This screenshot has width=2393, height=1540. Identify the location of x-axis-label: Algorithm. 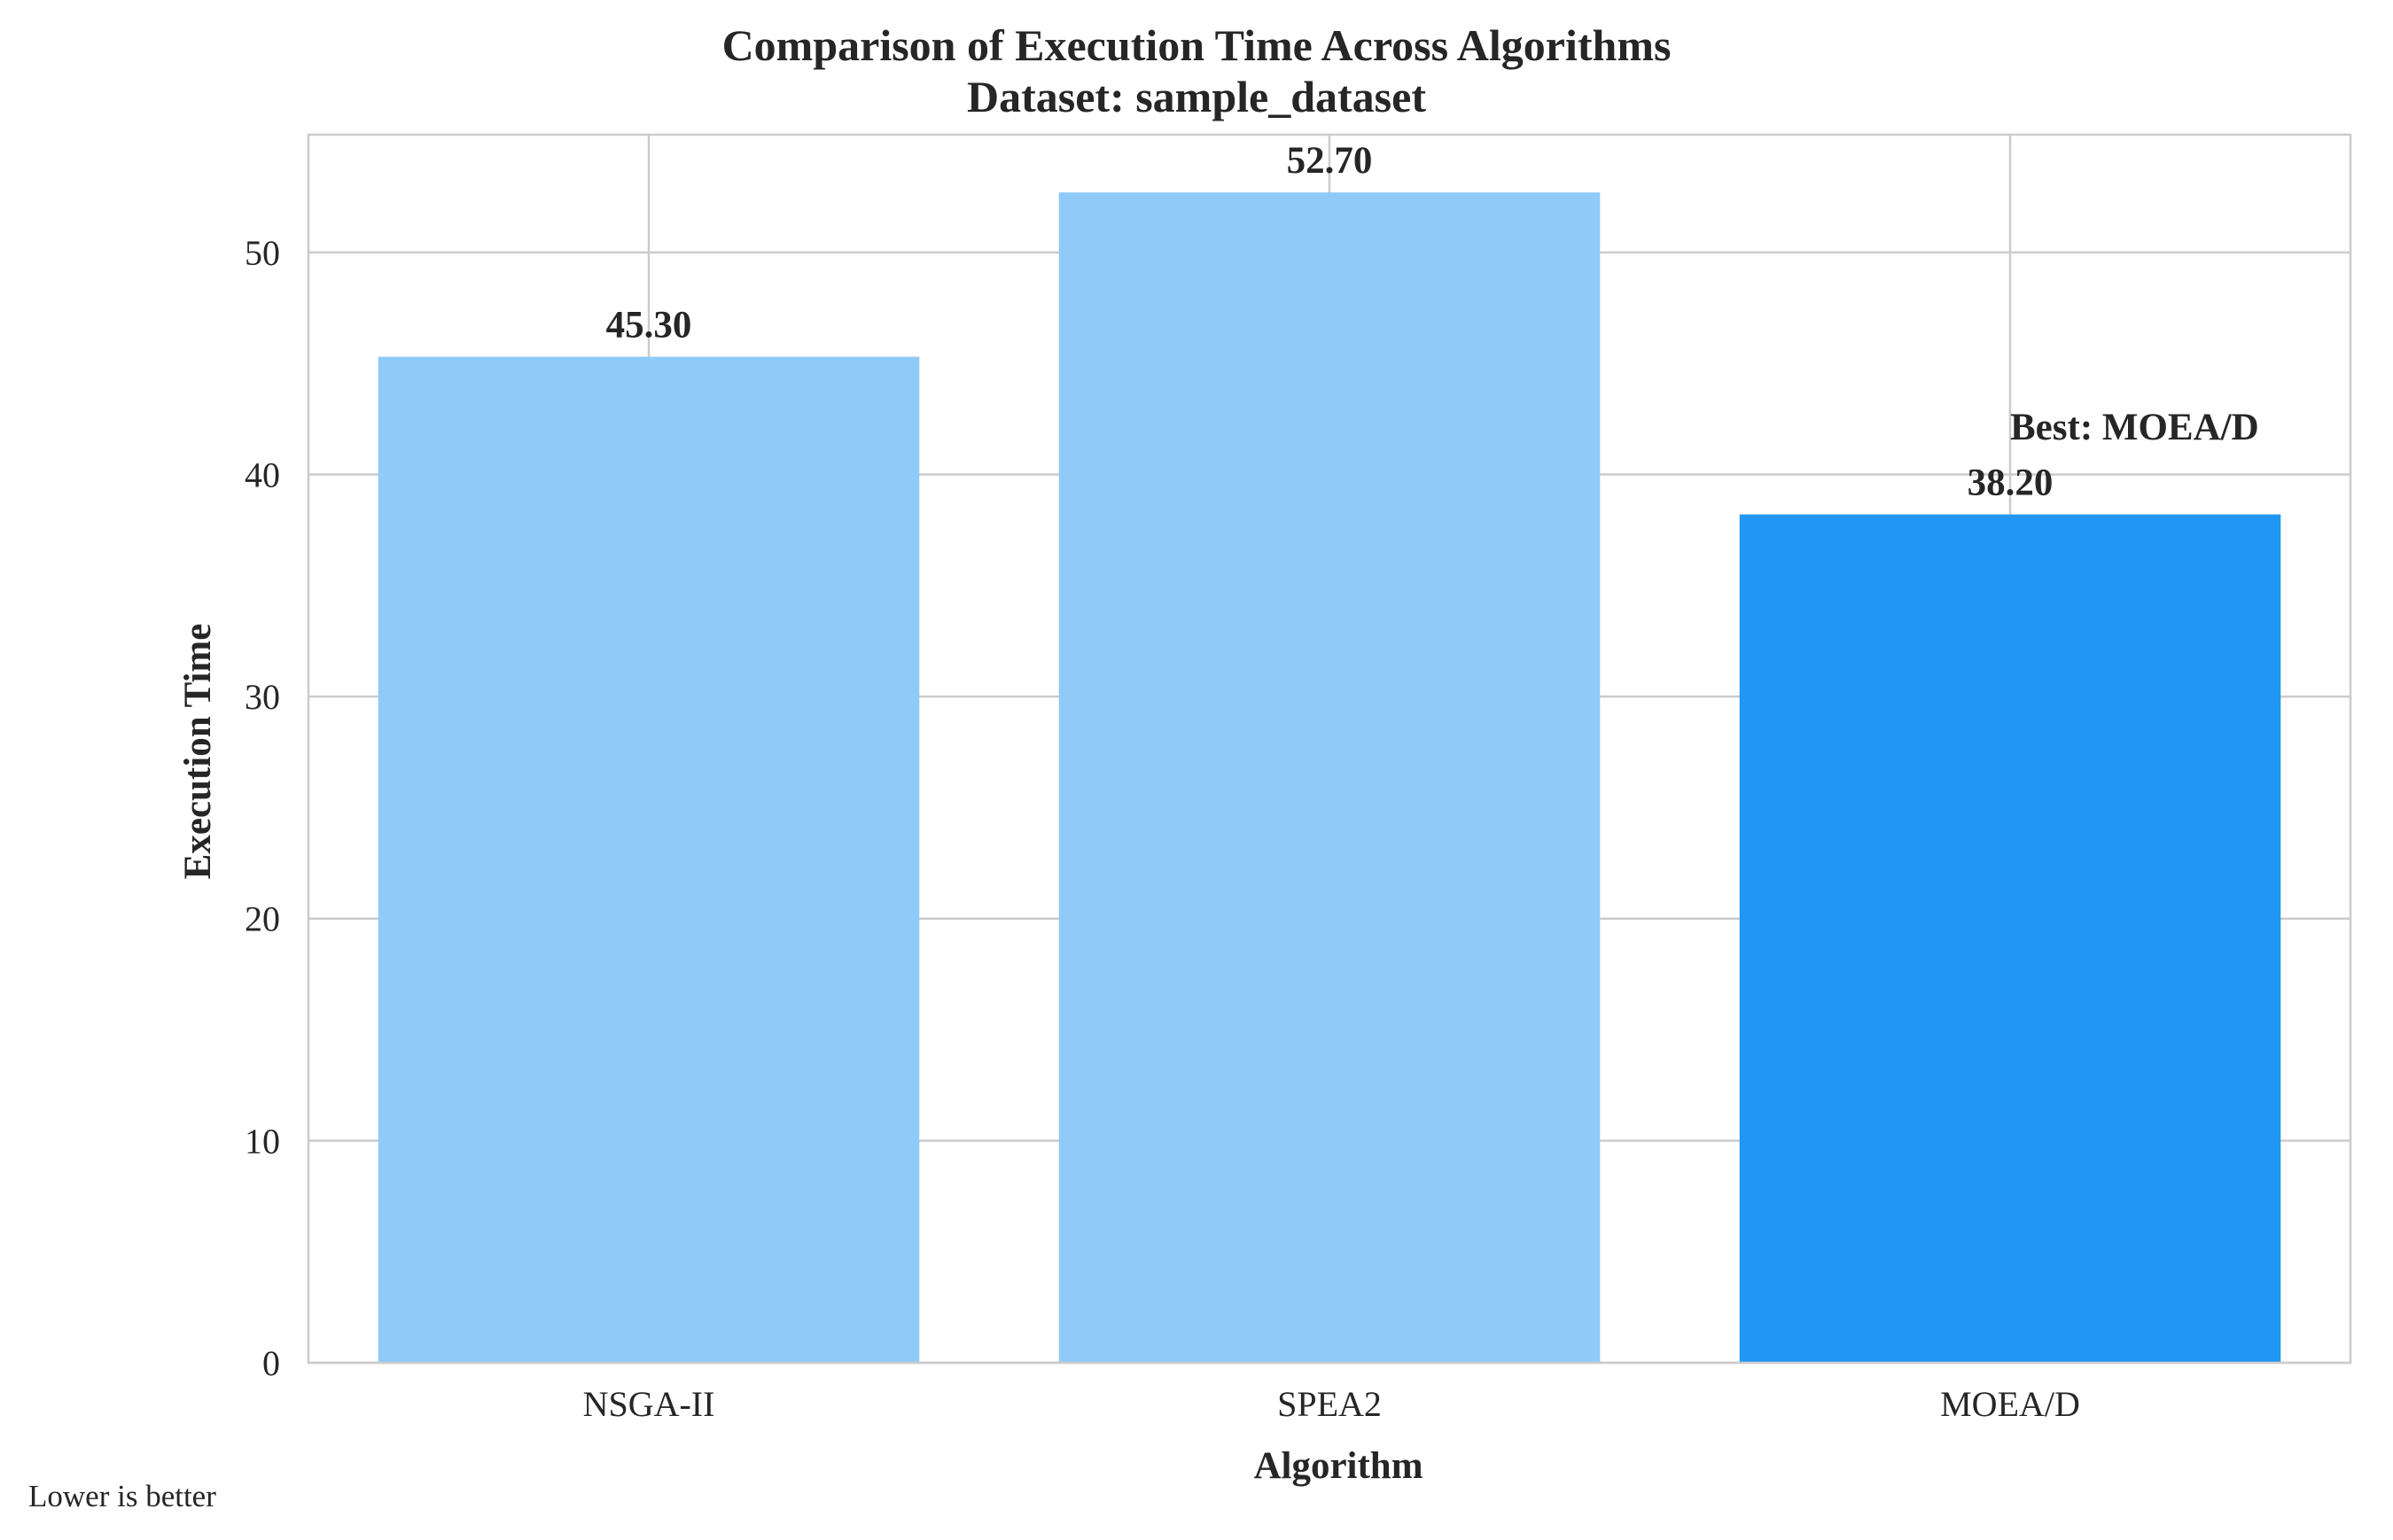
(1338, 1466).